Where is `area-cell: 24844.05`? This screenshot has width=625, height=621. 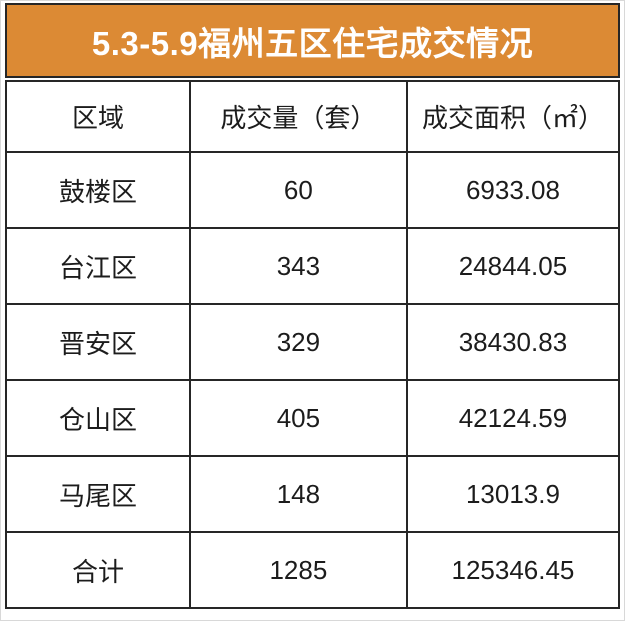 area-cell: 24844.05 is located at coordinates (513, 266).